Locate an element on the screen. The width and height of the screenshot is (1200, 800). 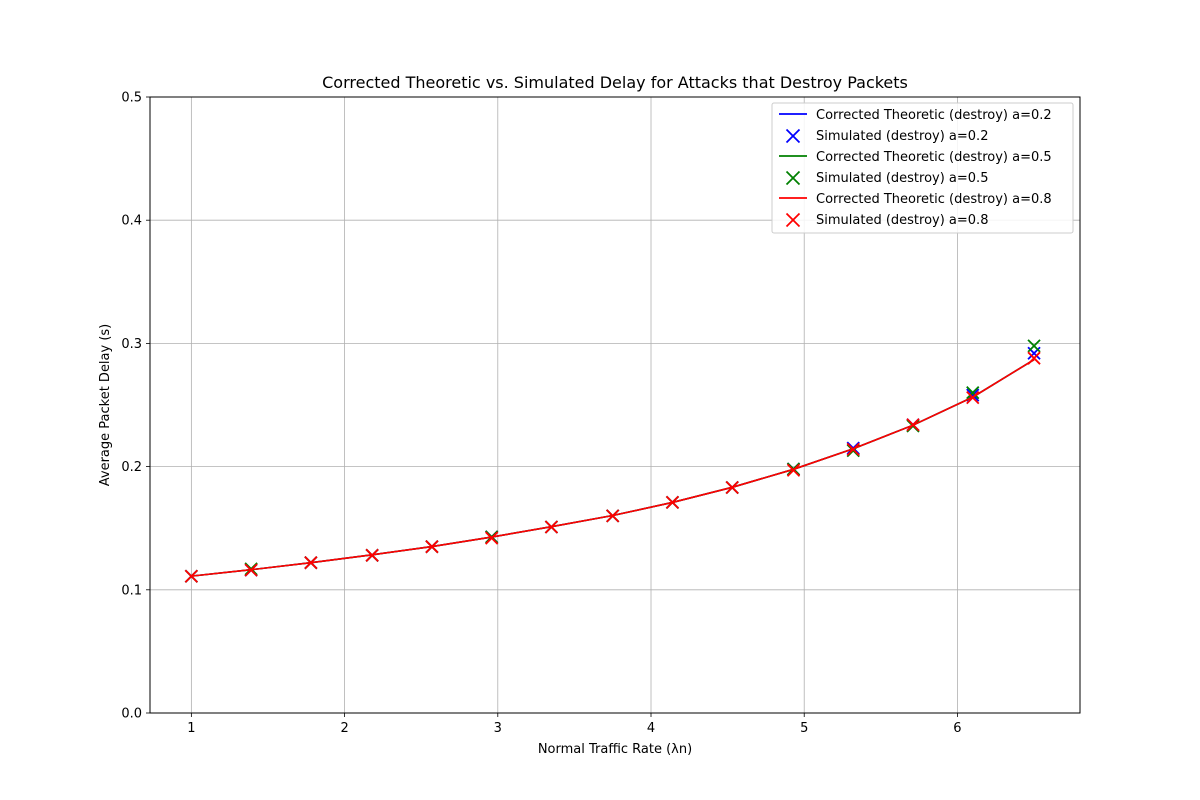
x-tick-label: 4 is located at coordinates (651, 728).